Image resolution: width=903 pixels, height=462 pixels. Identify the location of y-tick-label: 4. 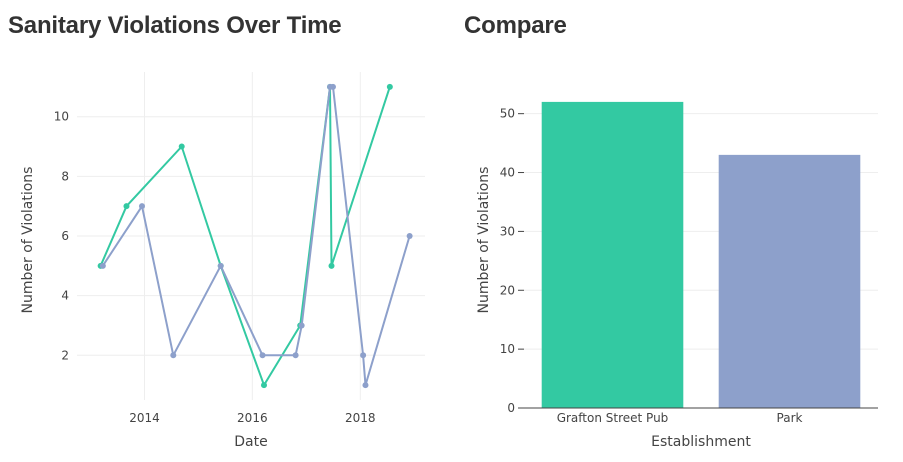
(65, 296).